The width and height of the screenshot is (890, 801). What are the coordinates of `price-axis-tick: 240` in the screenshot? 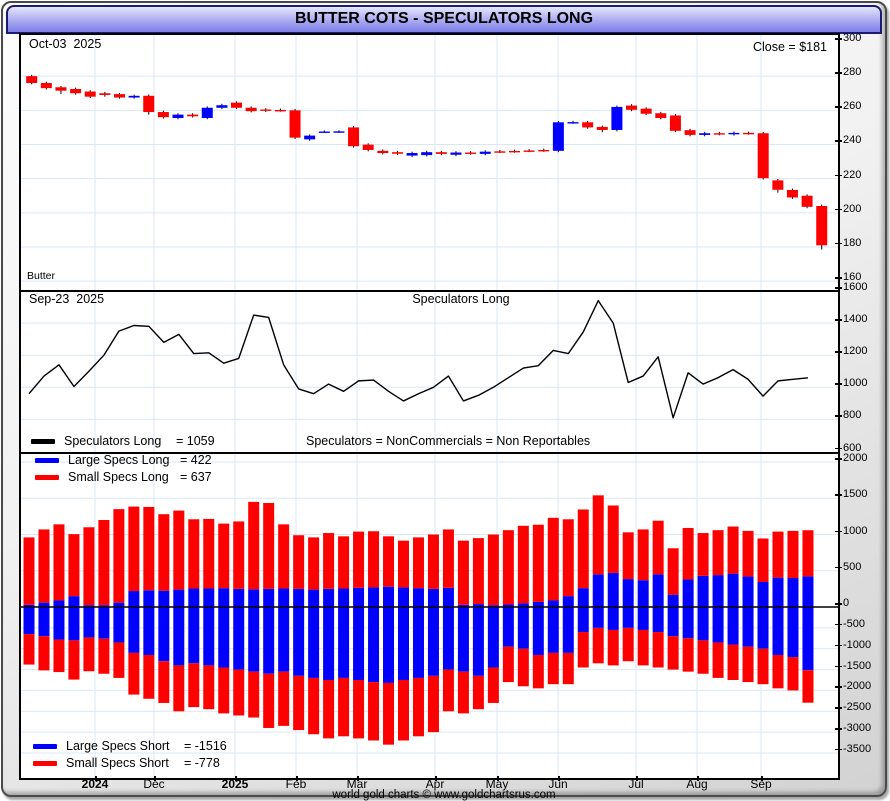 It's located at (848, 140).